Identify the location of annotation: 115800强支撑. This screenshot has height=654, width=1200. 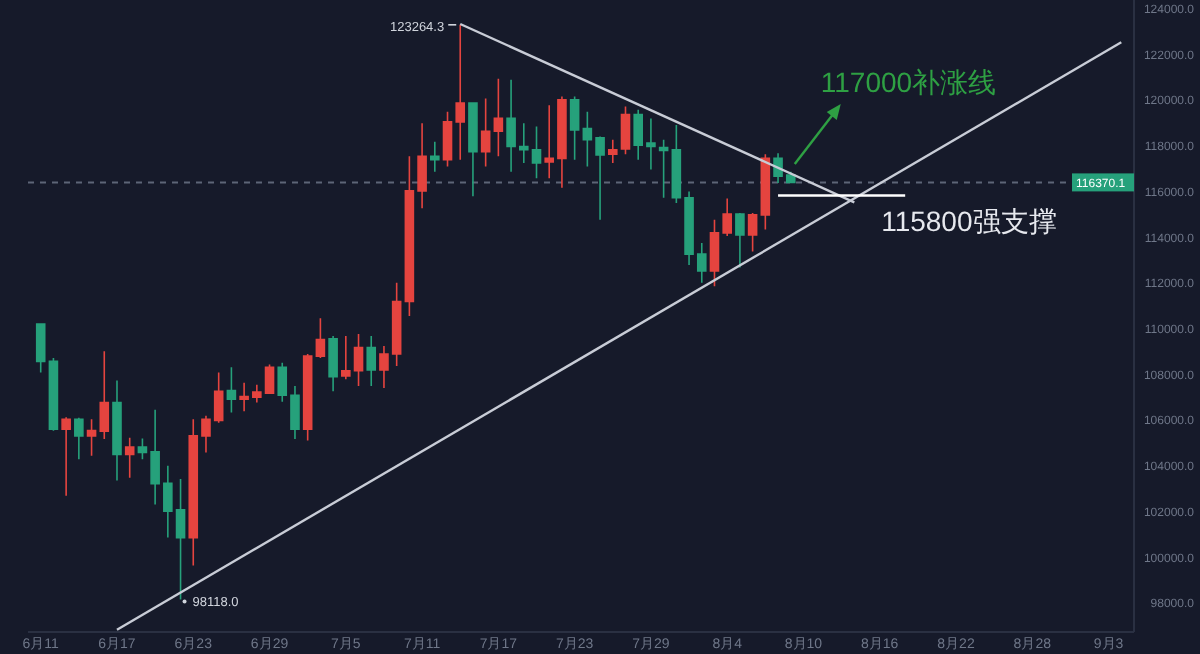
(969, 221).